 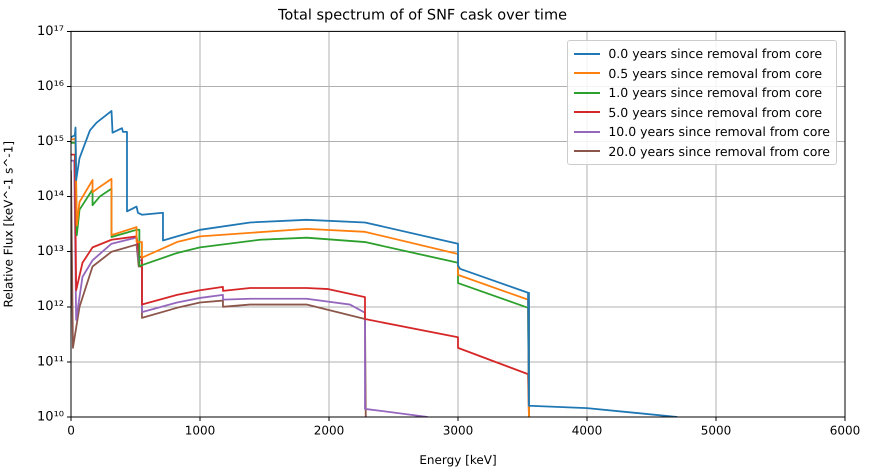 I want to click on y-tick-label: 10¹⁴, so click(x=50, y=196).